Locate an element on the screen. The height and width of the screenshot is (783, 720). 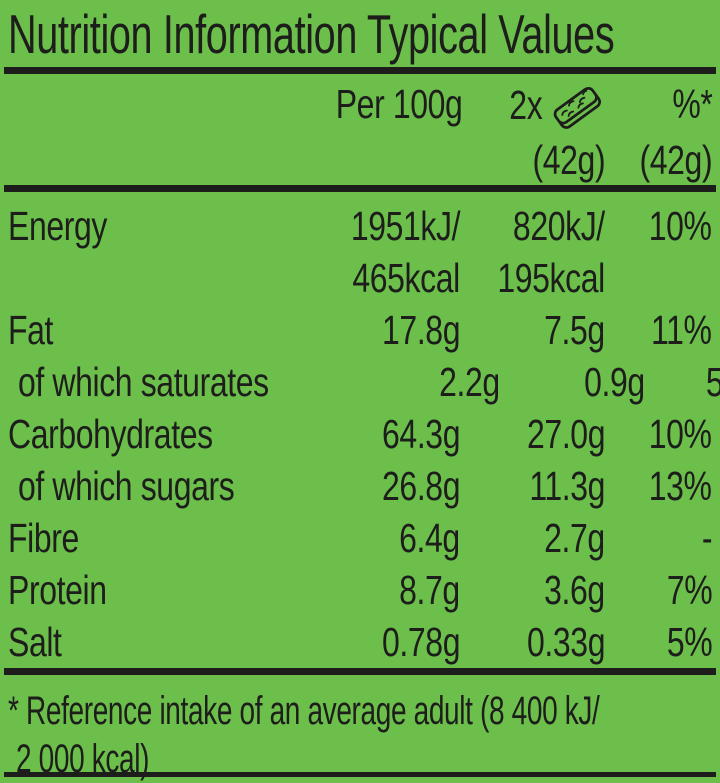
row-fat: Fat 17.8g 7.5g 11% is located at coordinates (360, 330).